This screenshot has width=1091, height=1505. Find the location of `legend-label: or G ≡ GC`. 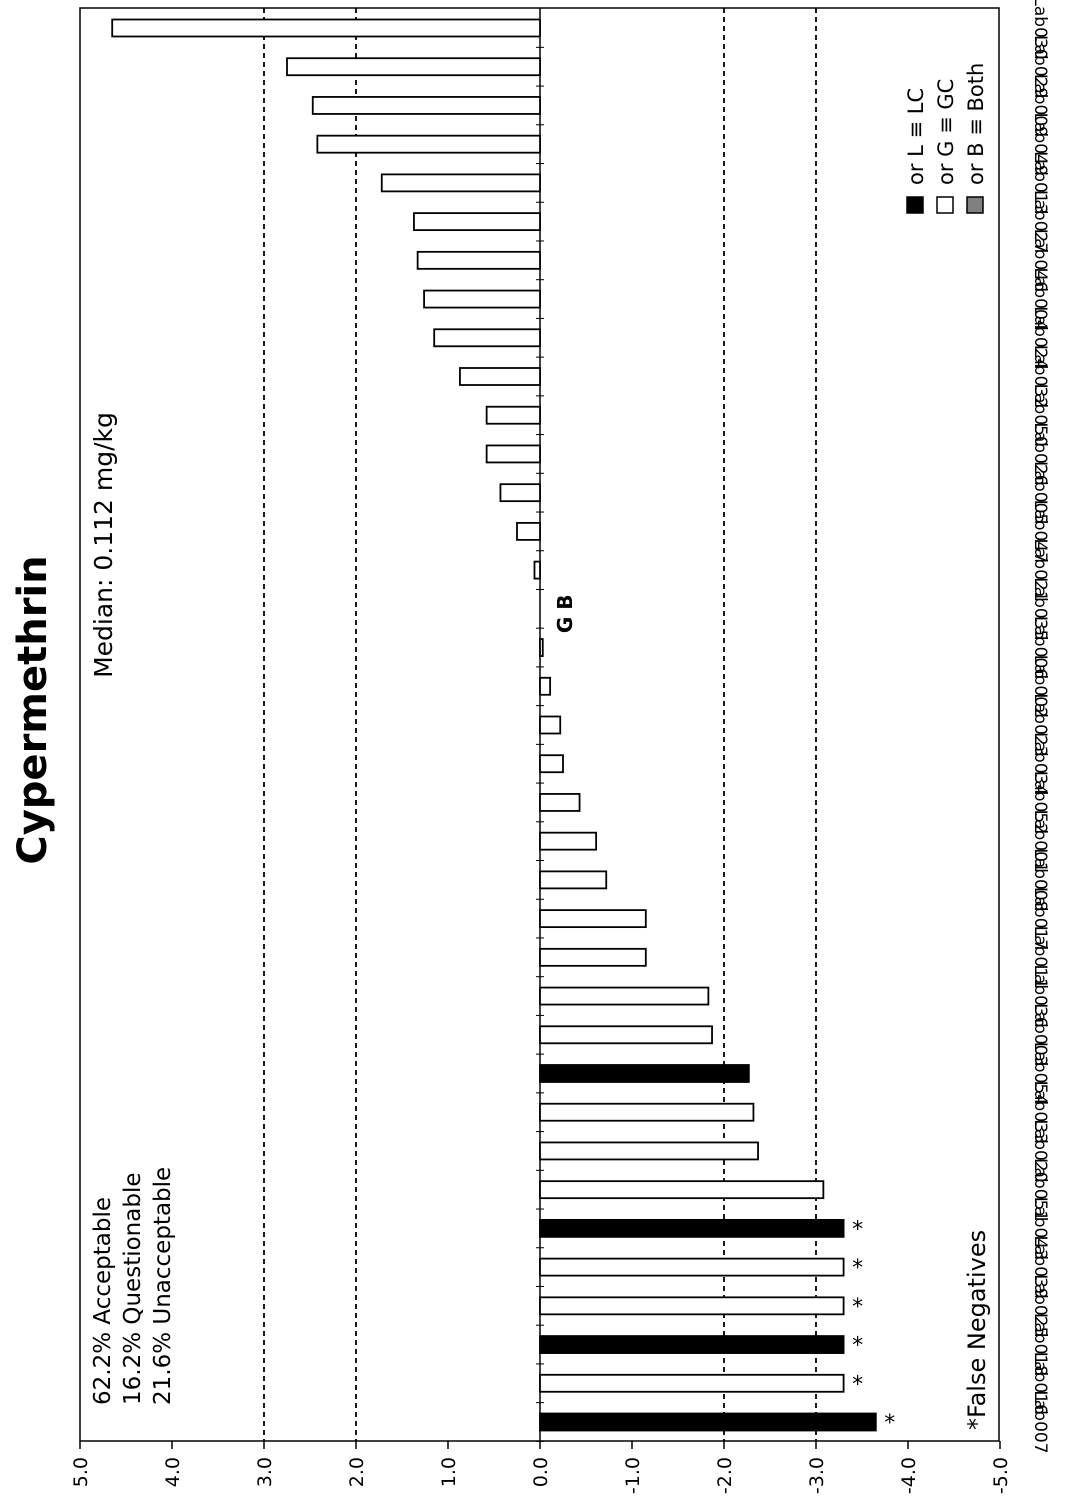

legend-label: or G ≡ GC is located at coordinates (946, 132).